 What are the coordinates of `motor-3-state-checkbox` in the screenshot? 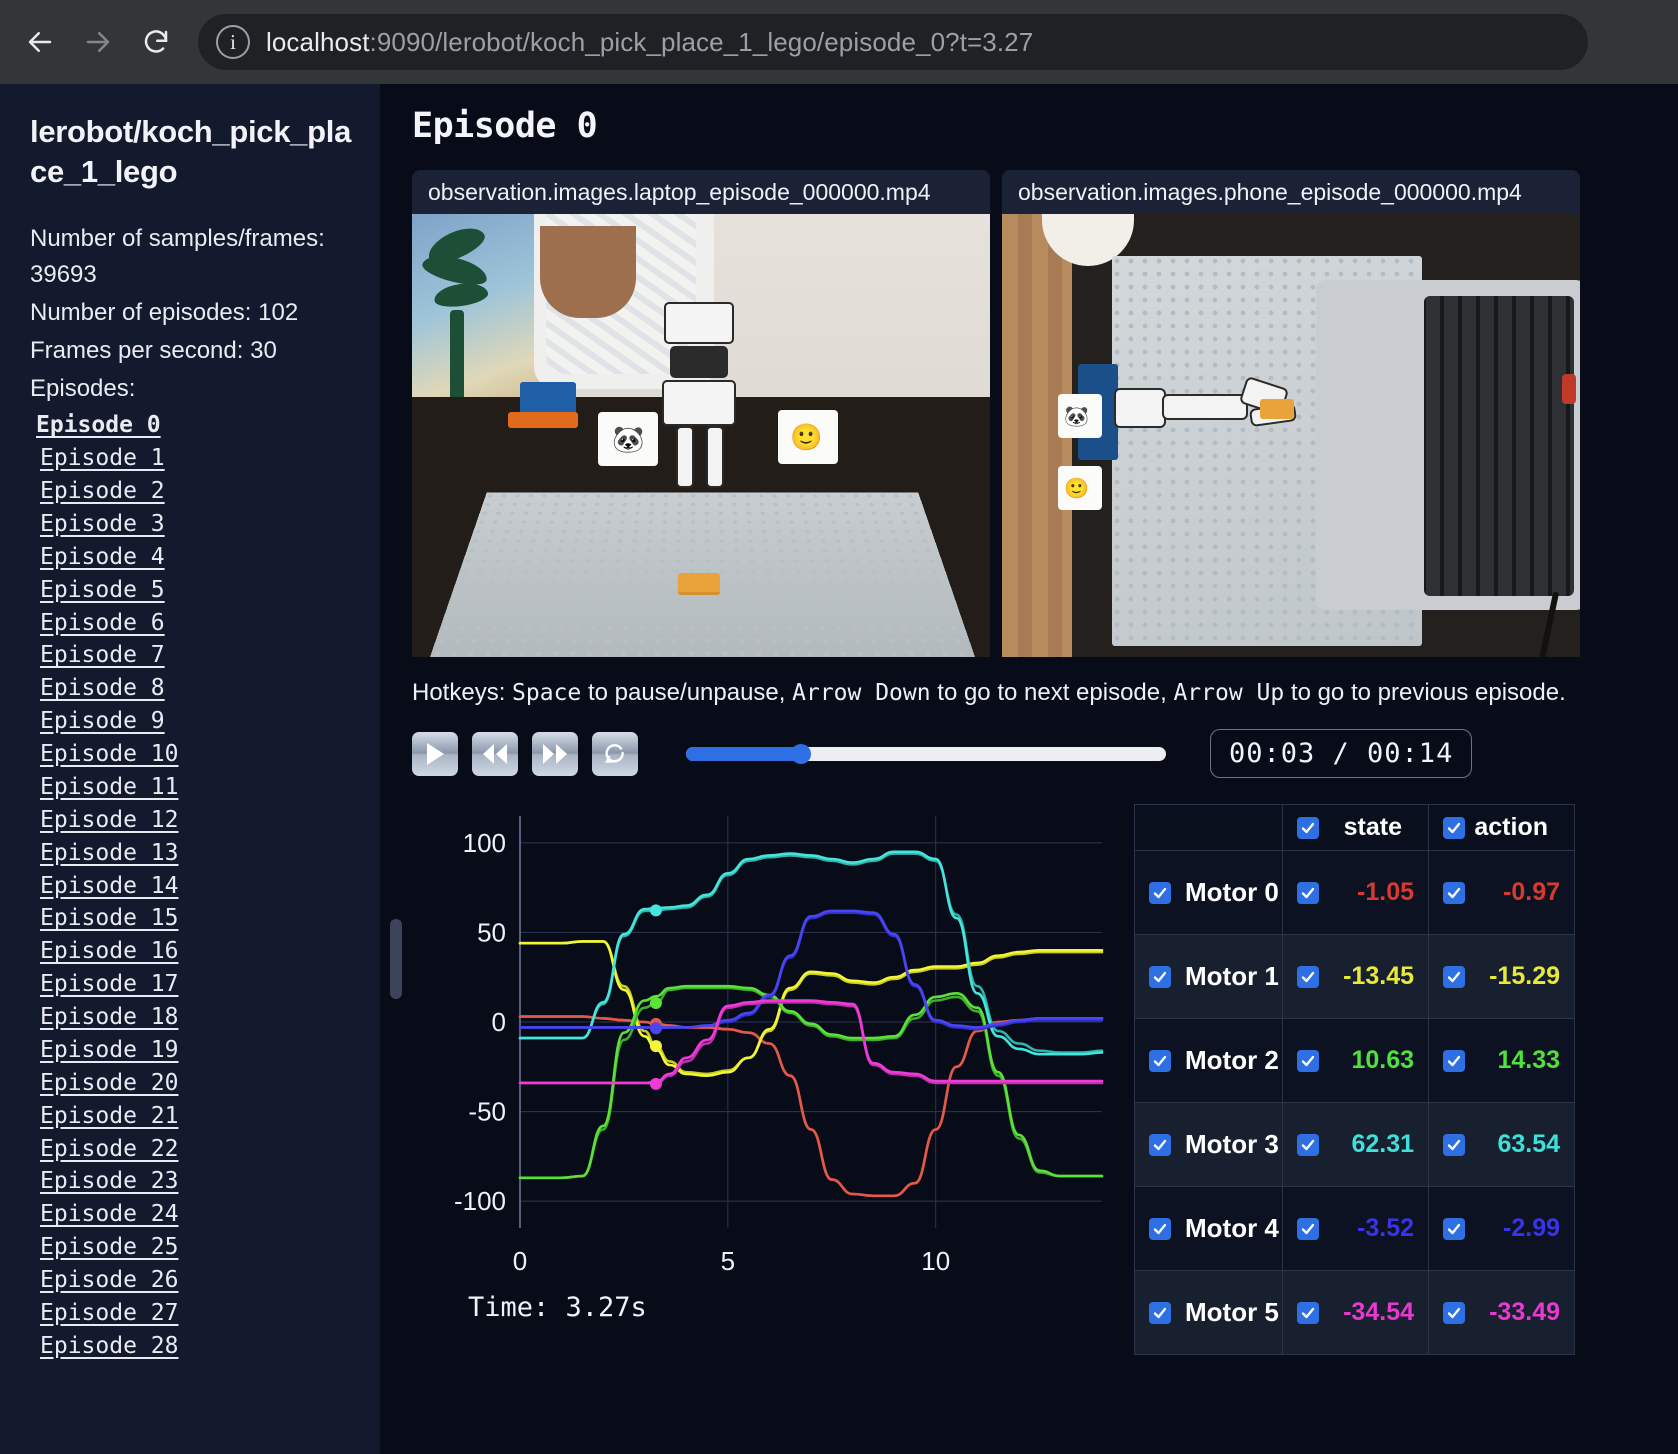 It's located at (1308, 1144).